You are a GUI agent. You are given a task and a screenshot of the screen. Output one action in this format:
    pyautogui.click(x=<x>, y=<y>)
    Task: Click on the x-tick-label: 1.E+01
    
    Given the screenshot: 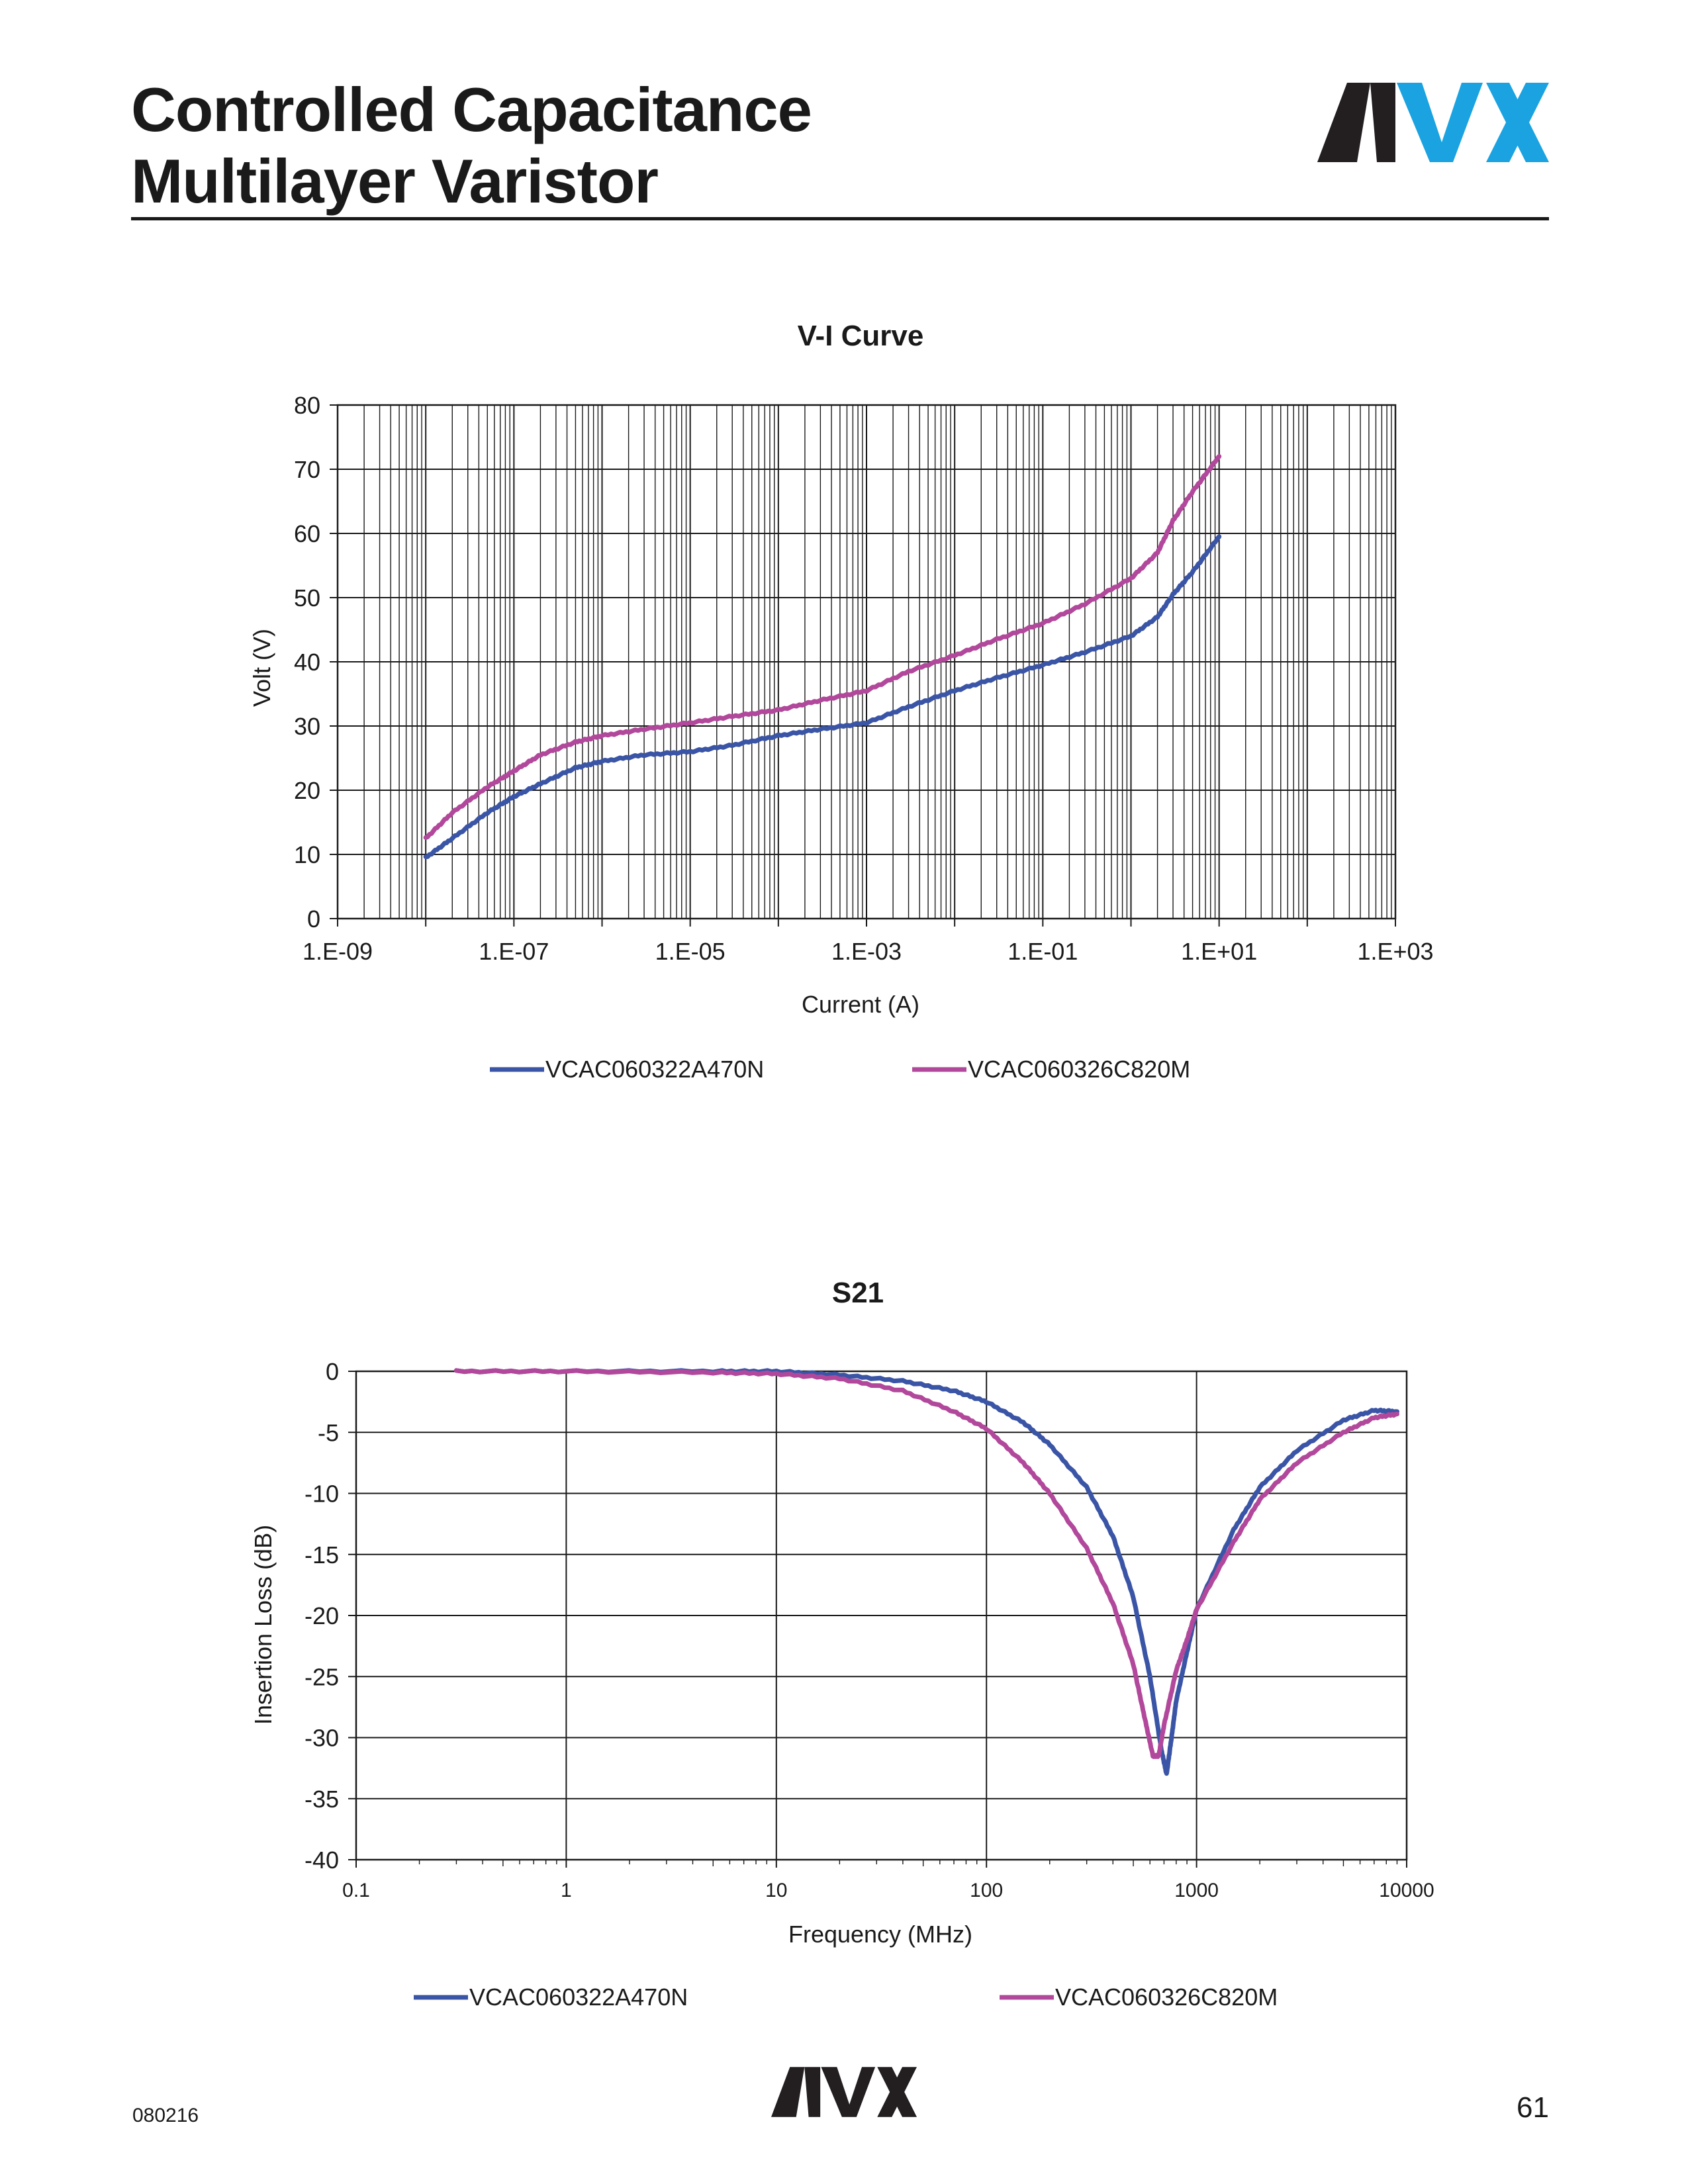 What is the action you would take?
    pyautogui.click(x=1219, y=951)
    